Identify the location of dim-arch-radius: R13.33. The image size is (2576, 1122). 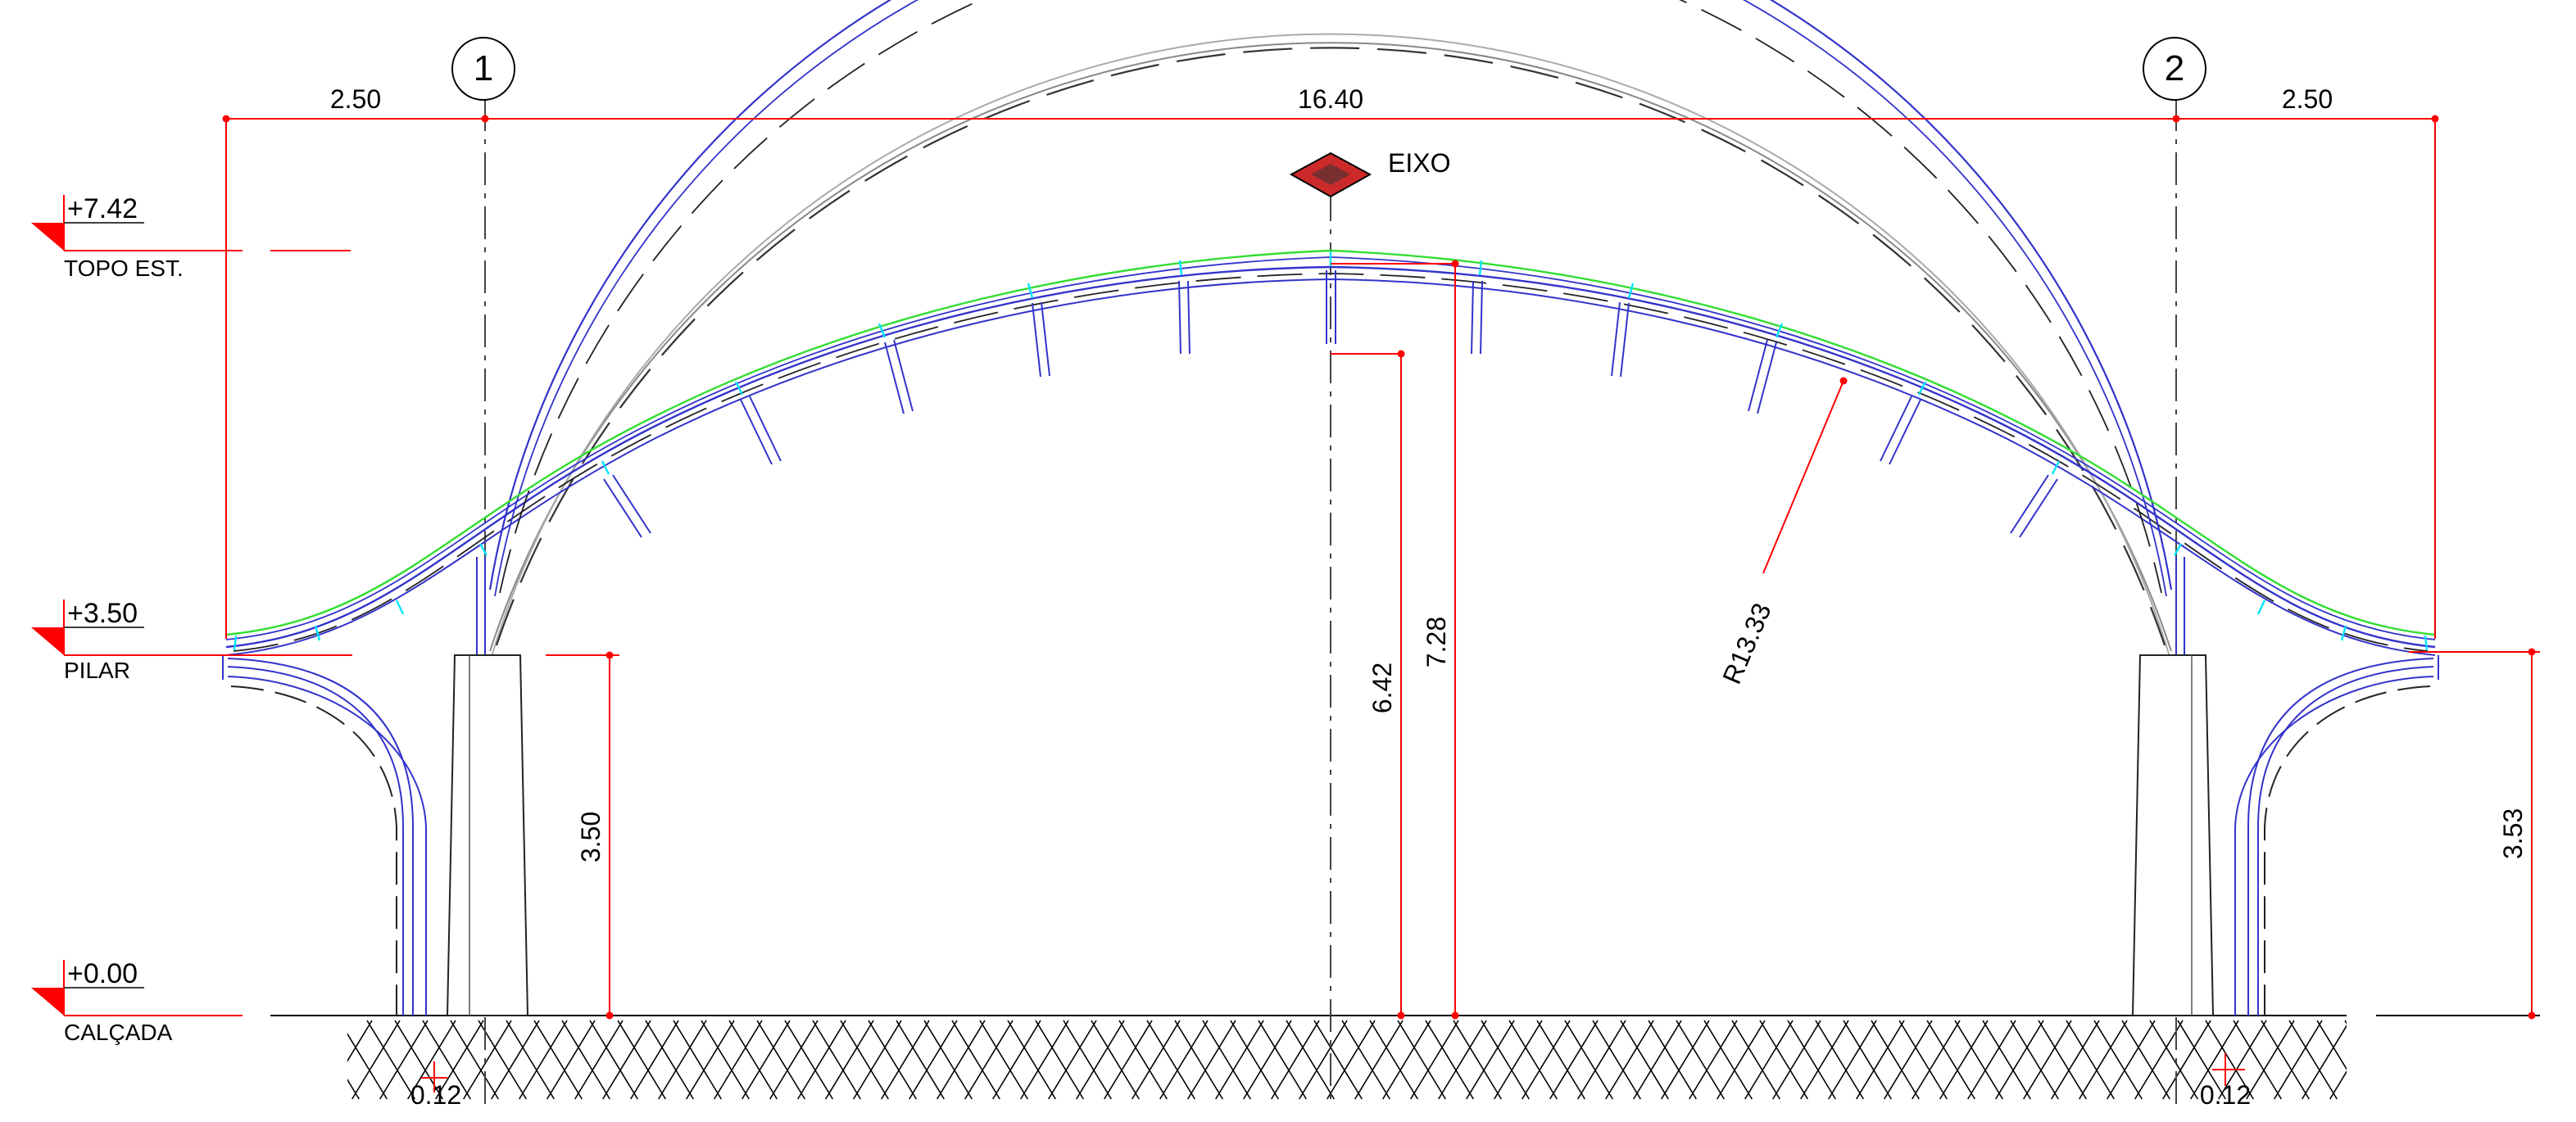
(1746, 643).